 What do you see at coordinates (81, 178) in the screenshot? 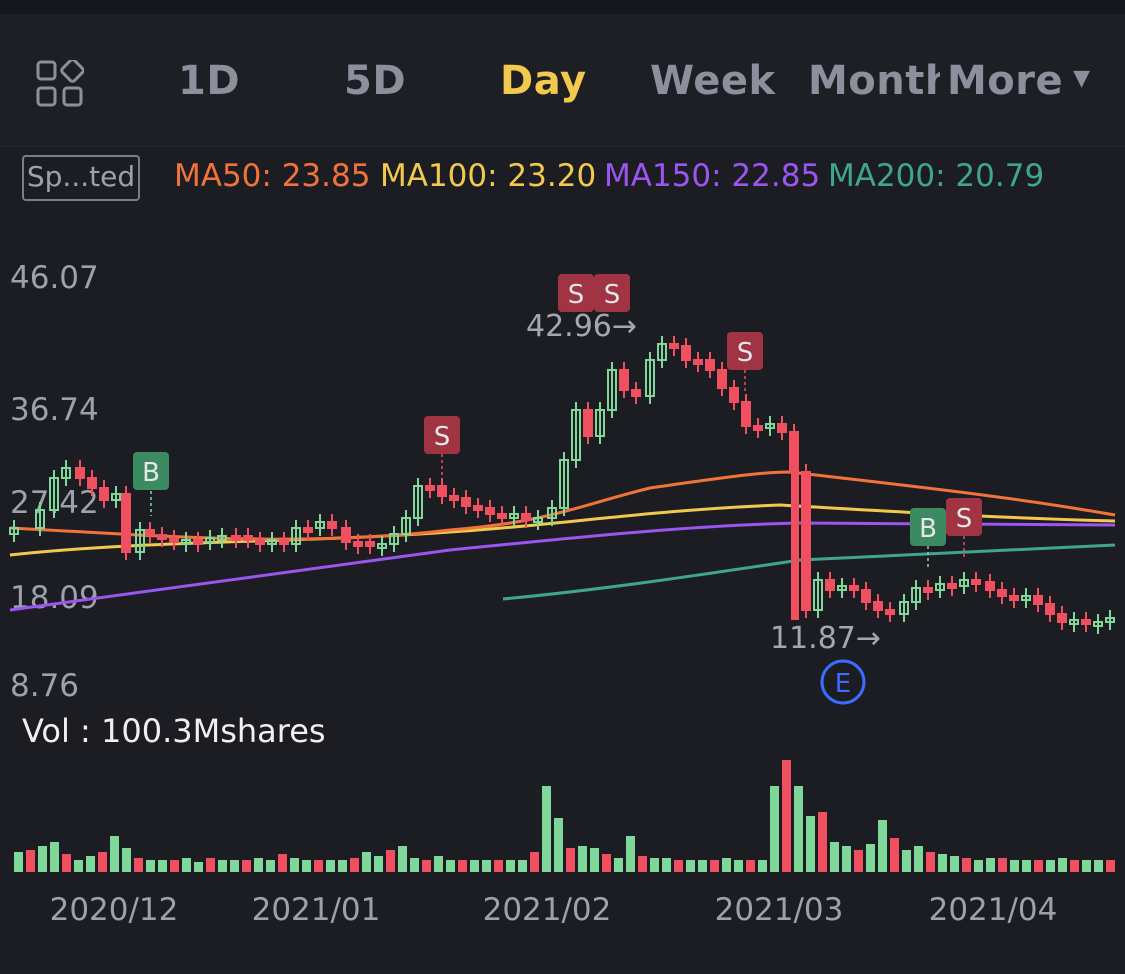
I see `indicator-selector: Sp...ted` at bounding box center [81, 178].